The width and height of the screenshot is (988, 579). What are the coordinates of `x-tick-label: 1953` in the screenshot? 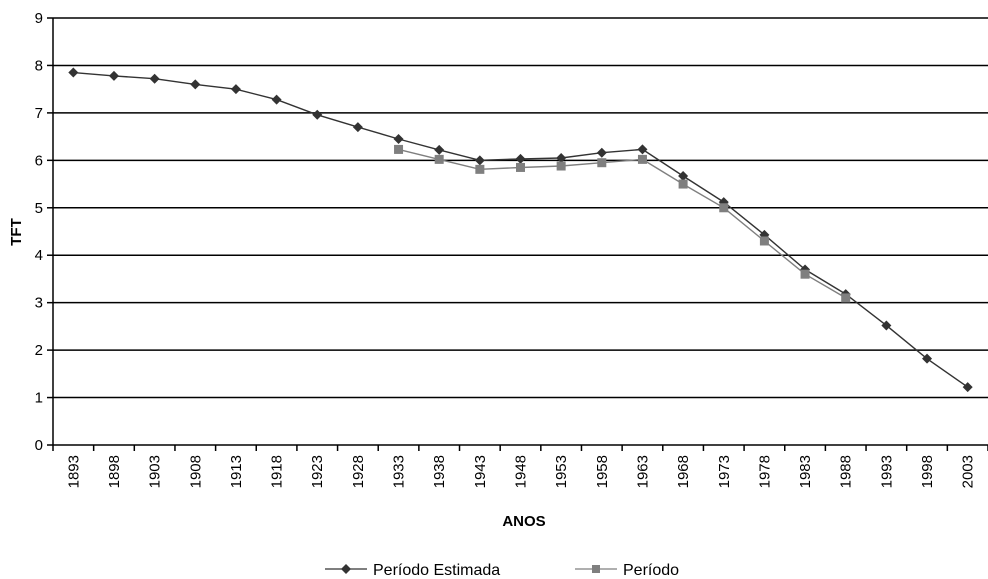 It's located at (561, 471).